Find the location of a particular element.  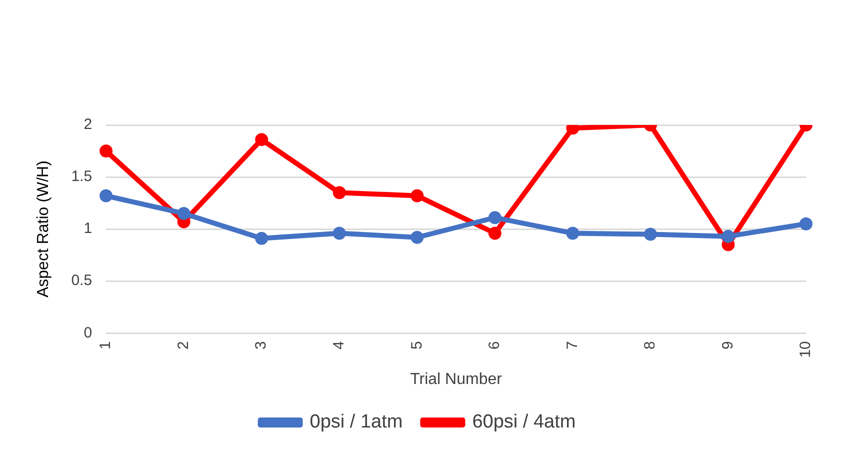

legend-label: 0psi / 1atm is located at coordinates (356, 422).